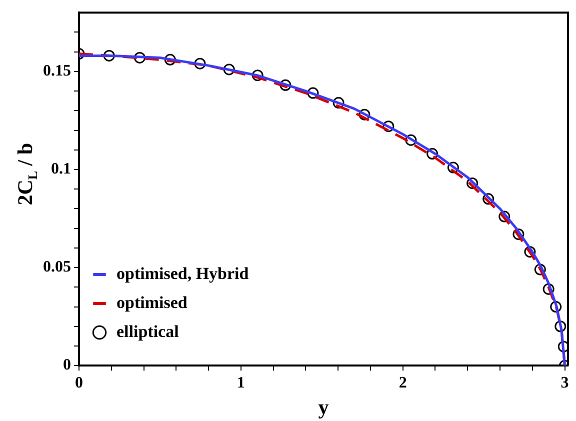  I want to click on x-tick-label: 0, so click(79, 383).